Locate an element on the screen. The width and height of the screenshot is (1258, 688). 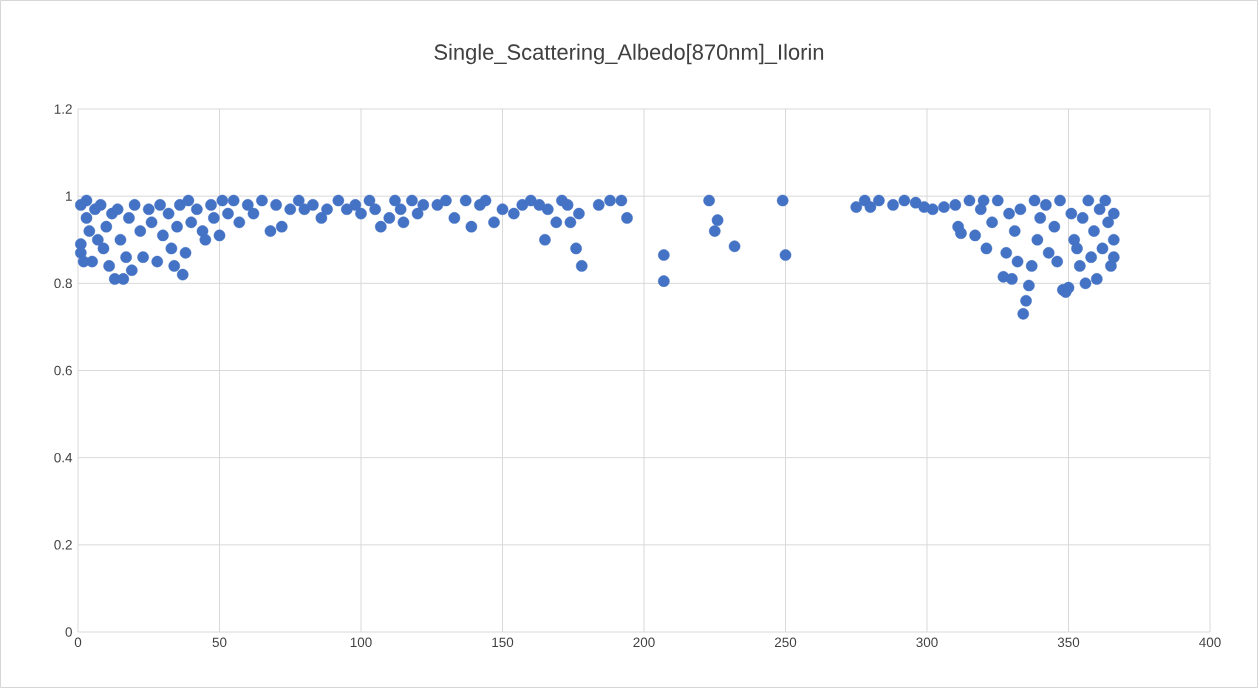
x-tick-label: 250 is located at coordinates (785, 642).